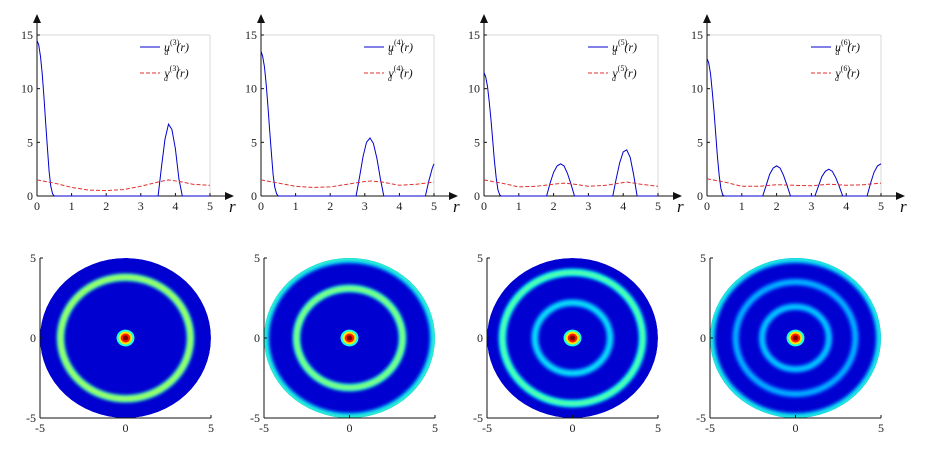  I want to click on legend-entry: u(4) d (r), so click(400, 47).